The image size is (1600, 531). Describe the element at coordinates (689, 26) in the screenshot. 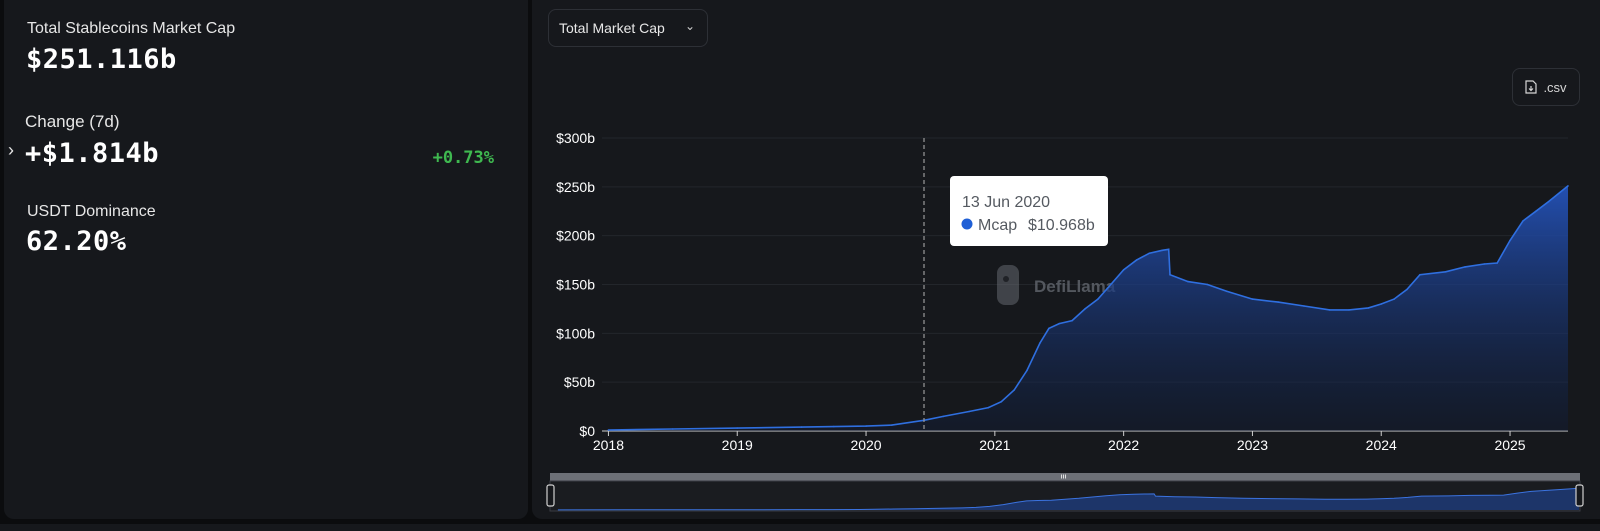

I see `chevron-down-icon: ⌄` at that location.